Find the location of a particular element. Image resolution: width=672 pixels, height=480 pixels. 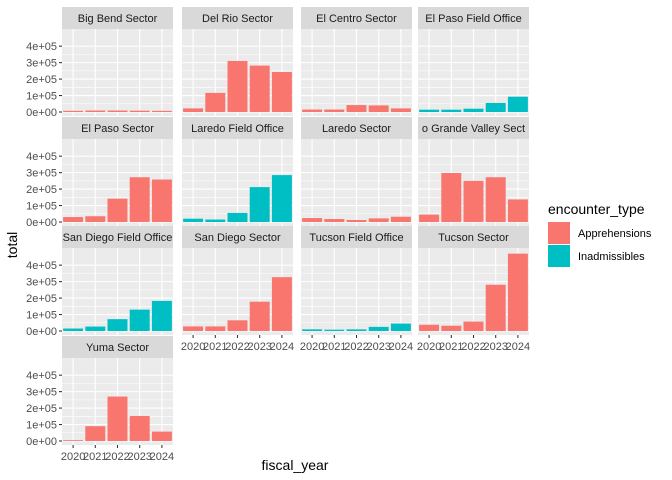

bar-big-bend-sector-2020 is located at coordinates (73, 111).